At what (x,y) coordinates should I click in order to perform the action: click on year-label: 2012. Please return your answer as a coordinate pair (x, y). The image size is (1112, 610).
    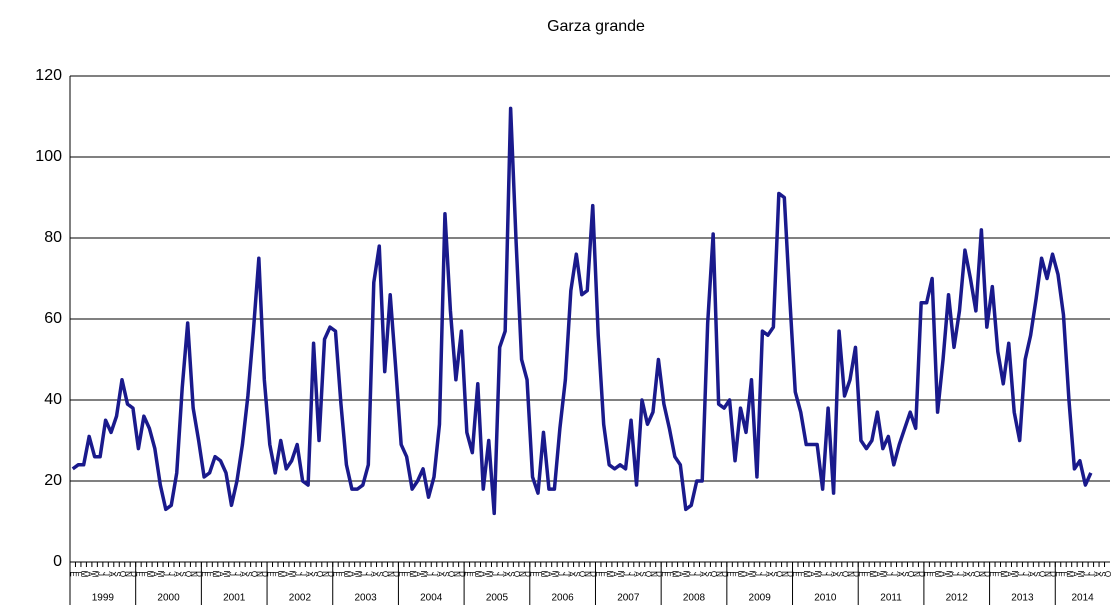
    Looking at the image, I should click on (957, 598).